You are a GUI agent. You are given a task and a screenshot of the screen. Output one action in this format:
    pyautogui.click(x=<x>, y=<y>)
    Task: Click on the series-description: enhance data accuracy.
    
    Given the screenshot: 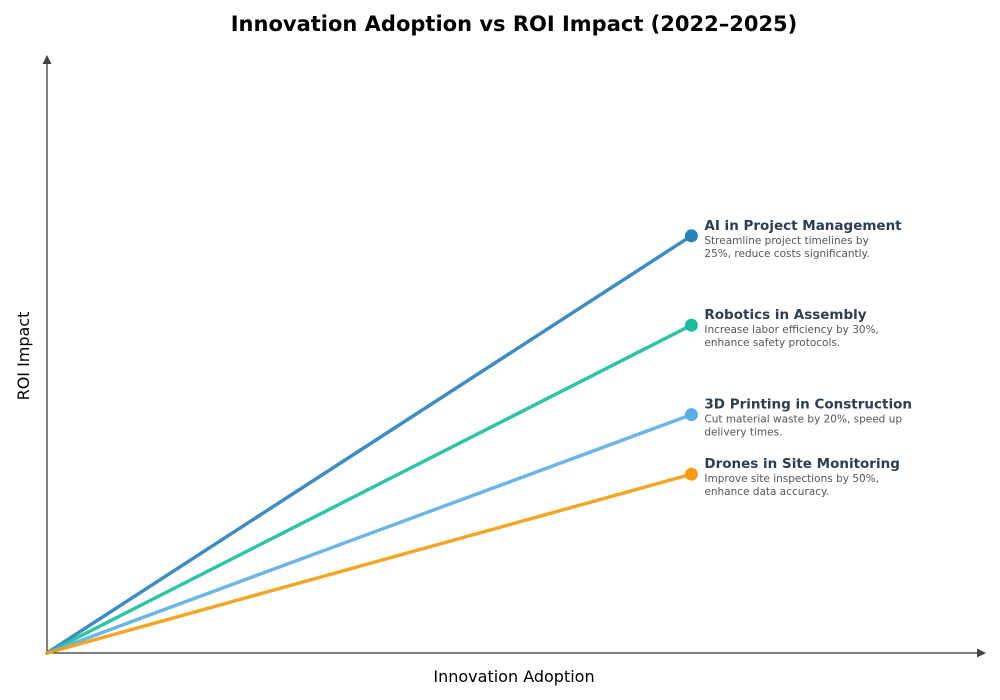 What is the action you would take?
    pyautogui.click(x=766, y=492)
    